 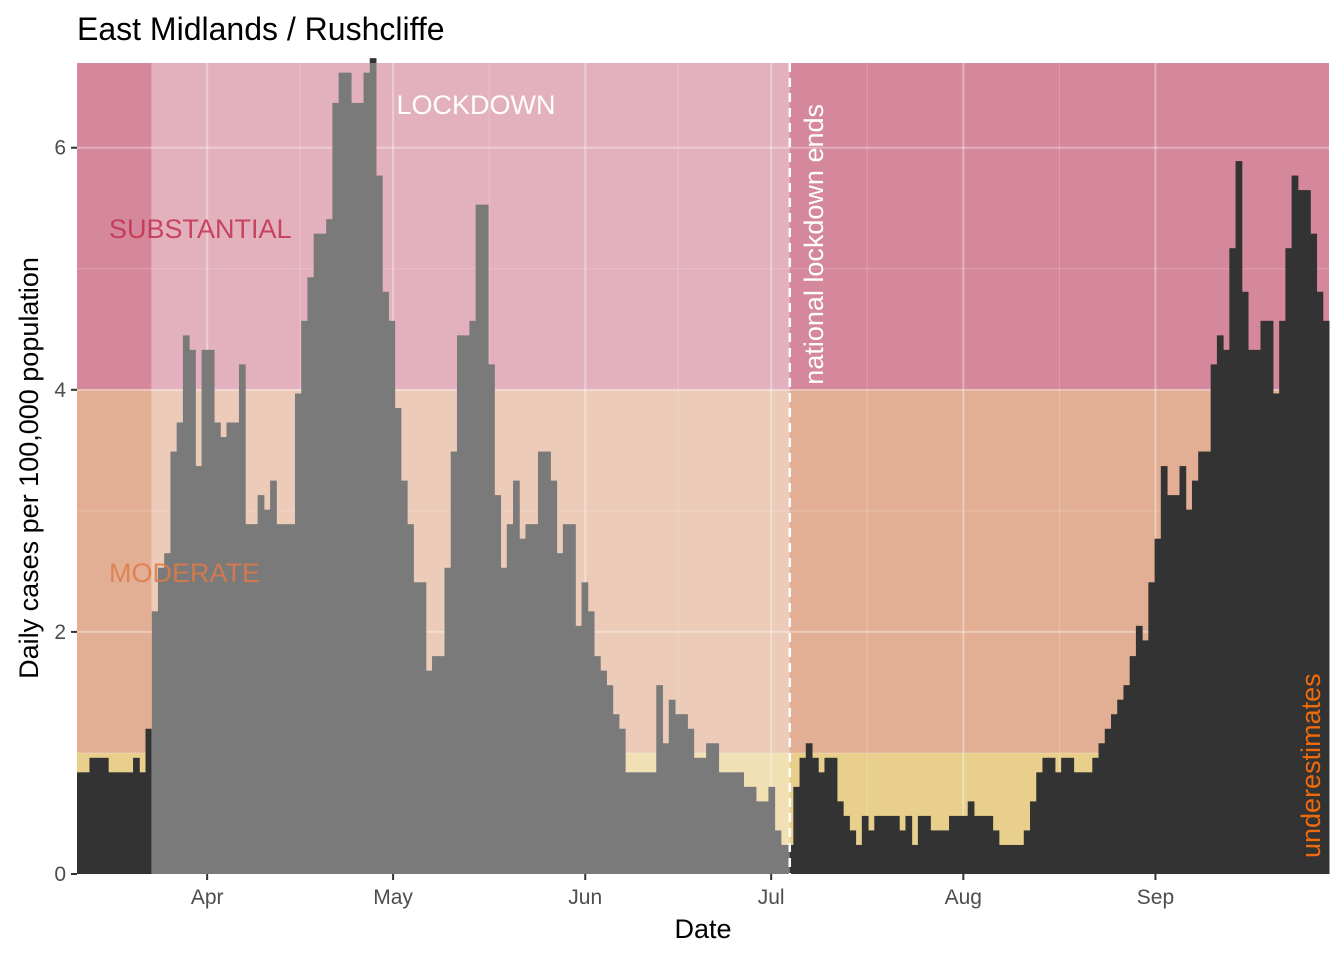 What do you see at coordinates (60, 874) in the screenshot?
I see `y-tick-label-0: 0` at bounding box center [60, 874].